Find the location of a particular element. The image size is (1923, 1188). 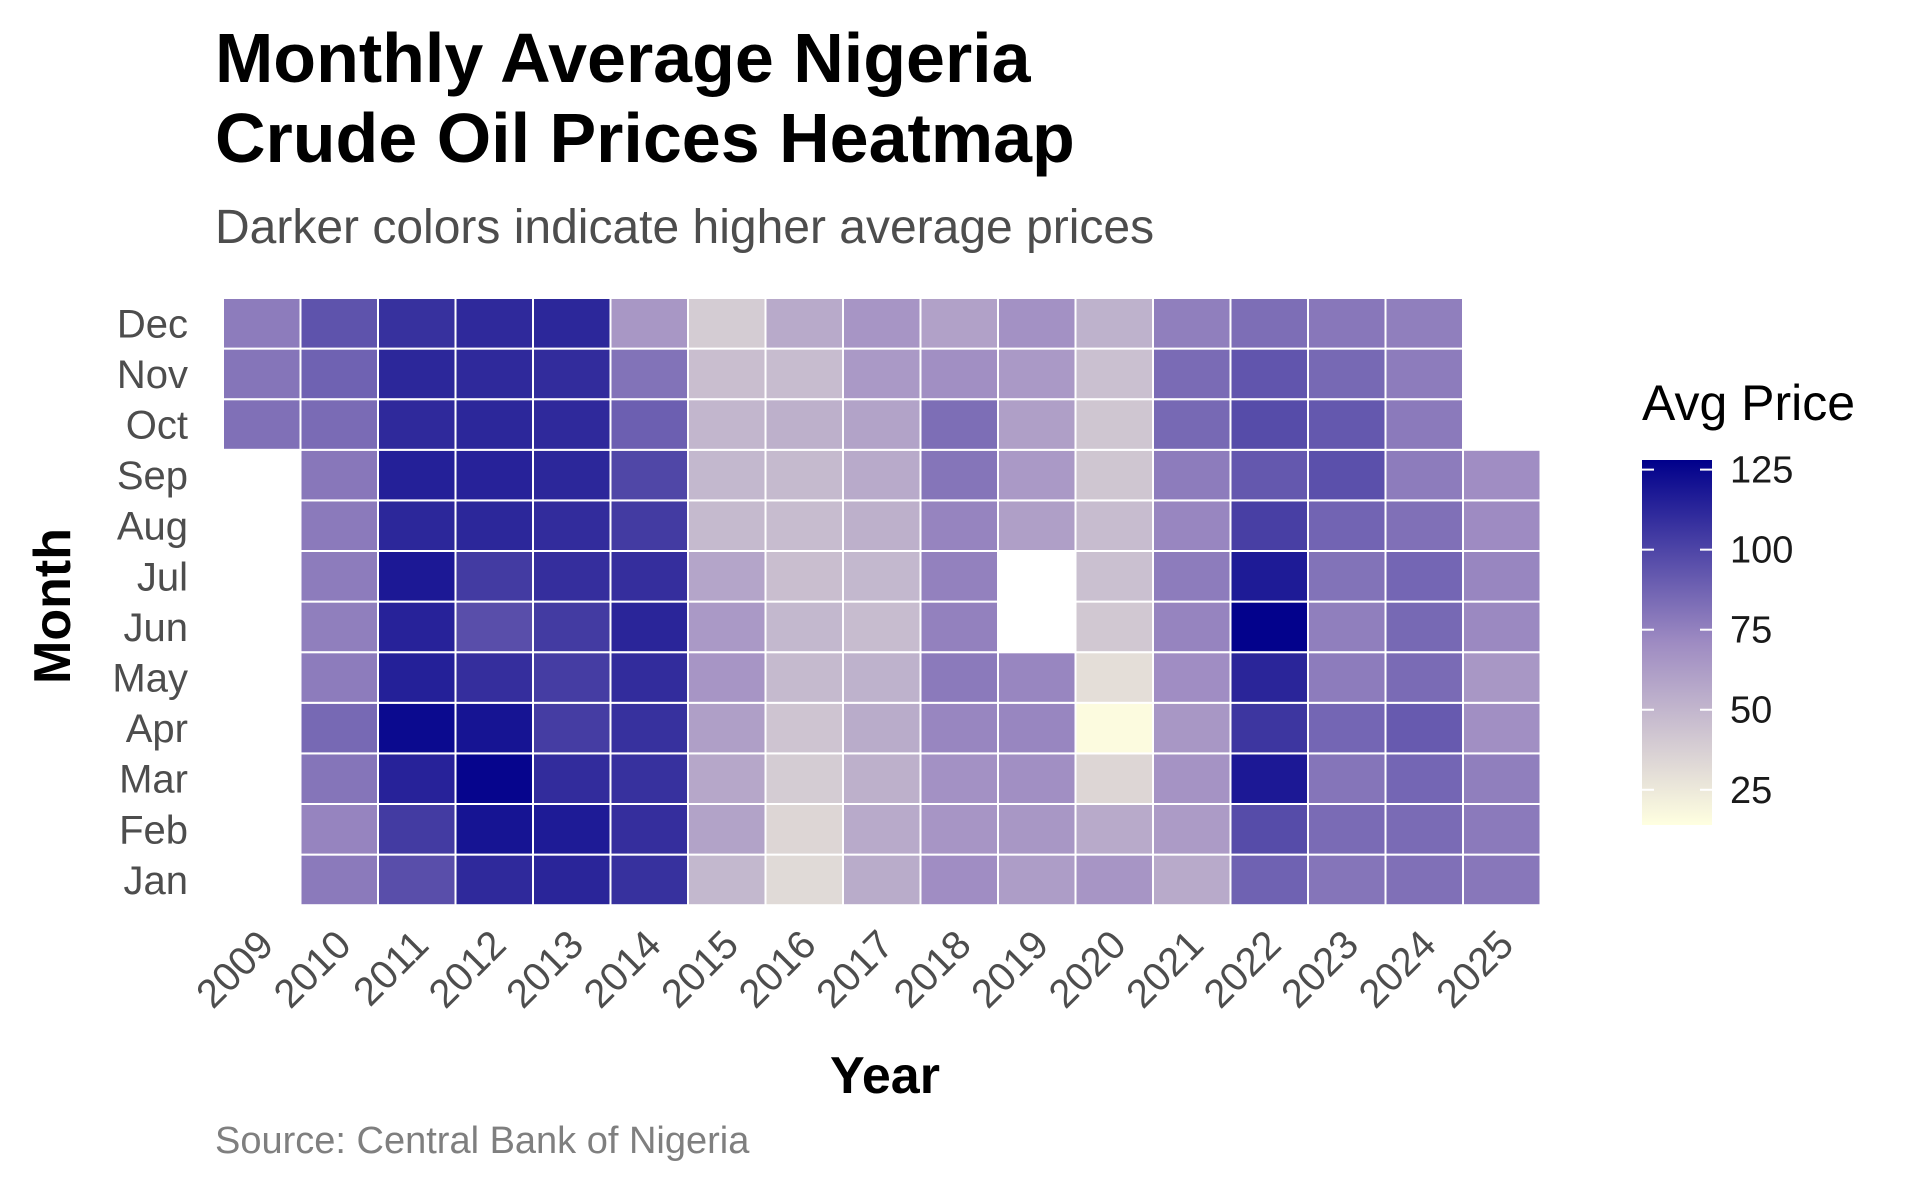

heatmap-cell-2013-nov is located at coordinates (572, 374).